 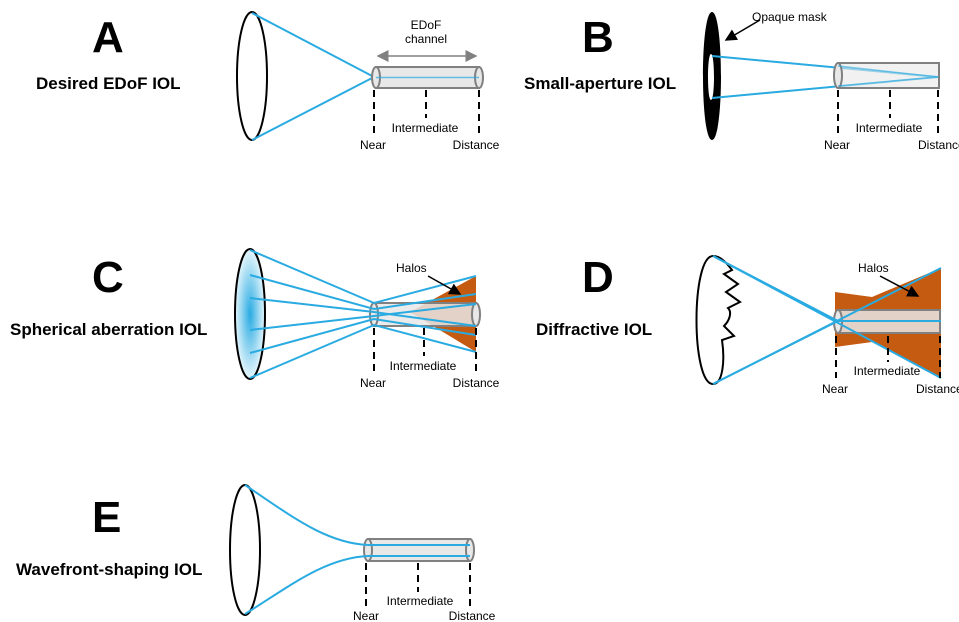 I want to click on panel-a-ray-top, so click(x=313, y=45).